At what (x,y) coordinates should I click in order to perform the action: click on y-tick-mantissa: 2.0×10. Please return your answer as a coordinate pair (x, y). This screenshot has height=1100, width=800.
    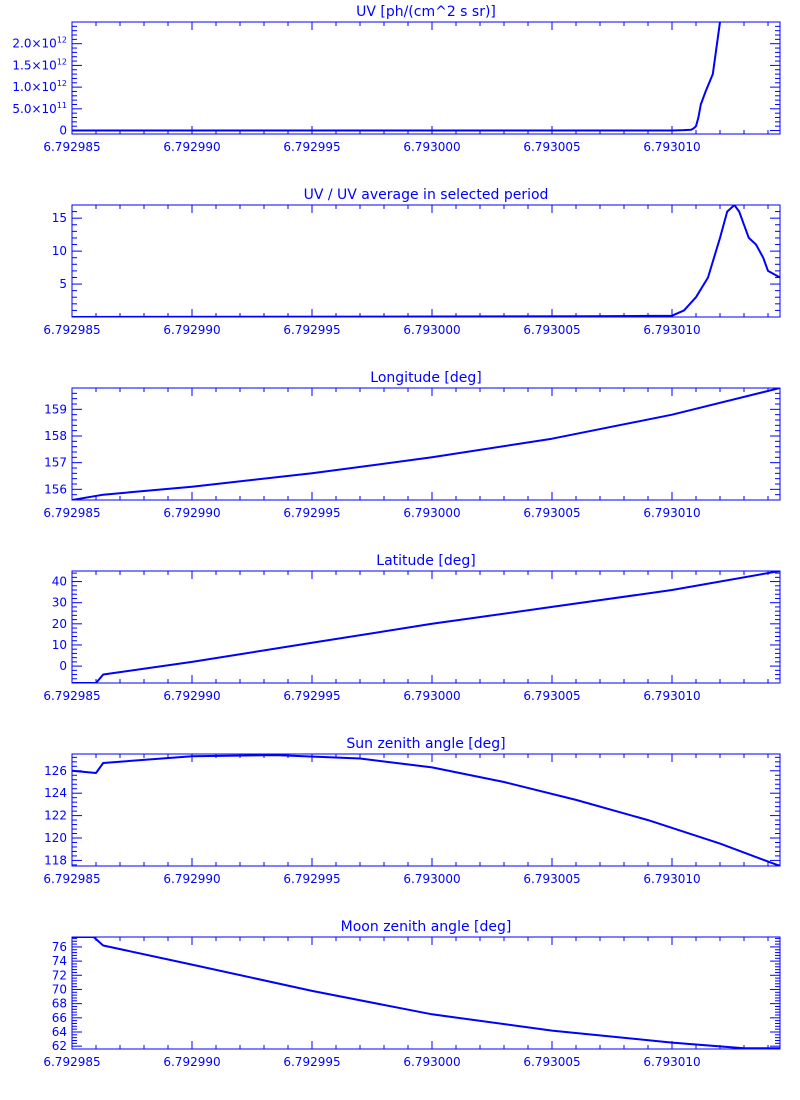
    Looking at the image, I should click on (34, 44).